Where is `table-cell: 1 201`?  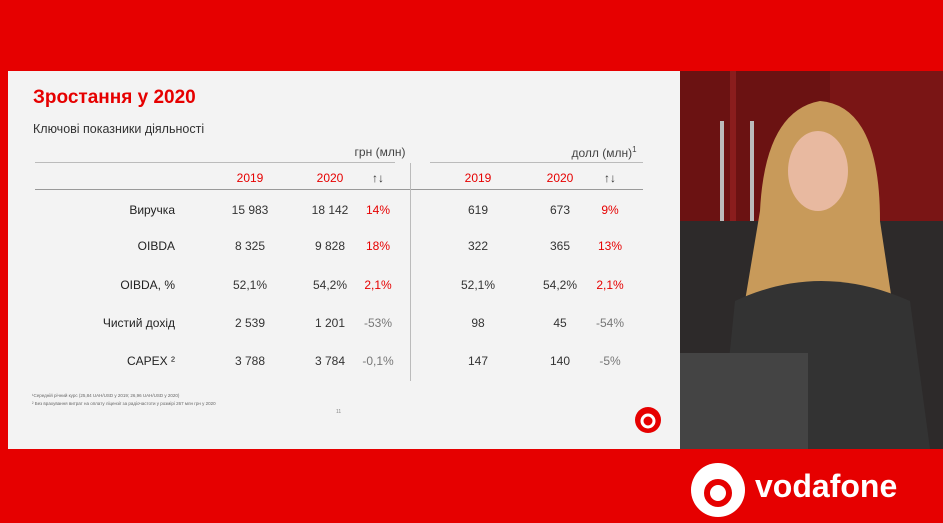 table-cell: 1 201 is located at coordinates (330, 323).